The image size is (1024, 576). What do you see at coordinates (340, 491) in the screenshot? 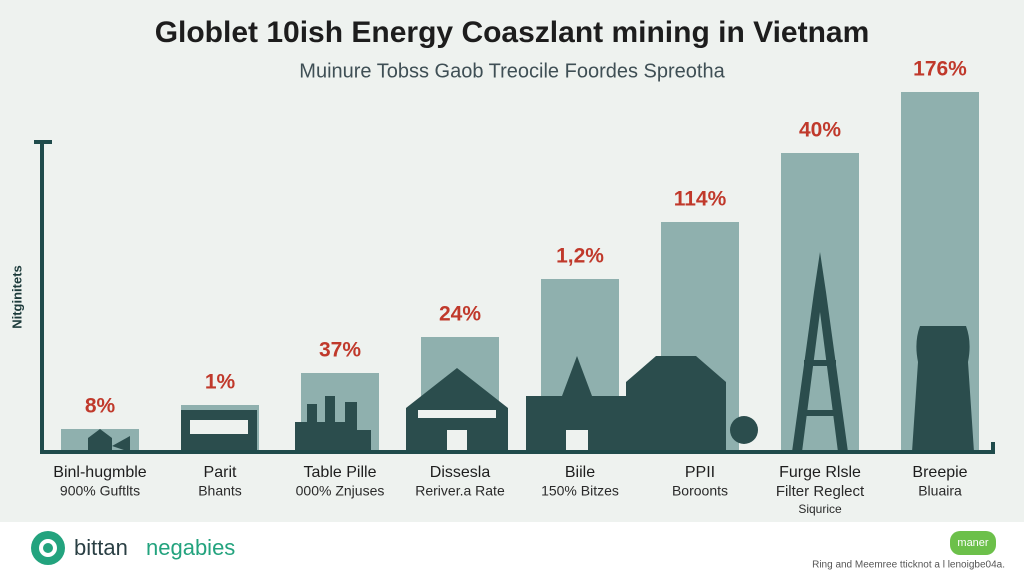
I see `x-tick-sublabel: 000% Znjuses` at bounding box center [340, 491].